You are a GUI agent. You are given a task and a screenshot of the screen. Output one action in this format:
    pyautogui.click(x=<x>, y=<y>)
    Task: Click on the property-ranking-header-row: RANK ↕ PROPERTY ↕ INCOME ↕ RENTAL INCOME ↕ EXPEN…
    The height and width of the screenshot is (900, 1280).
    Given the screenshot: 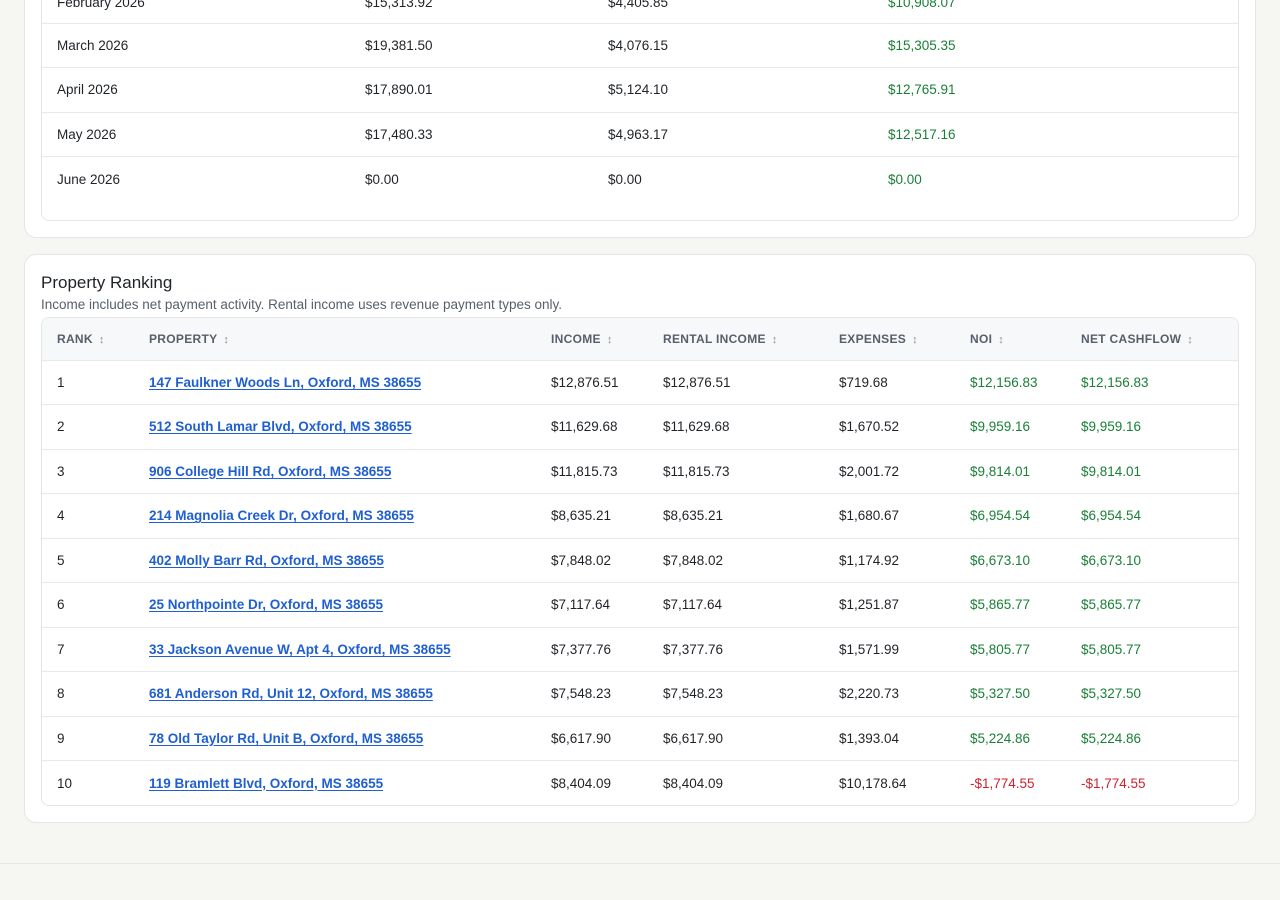 What is the action you would take?
    pyautogui.click(x=640, y=339)
    